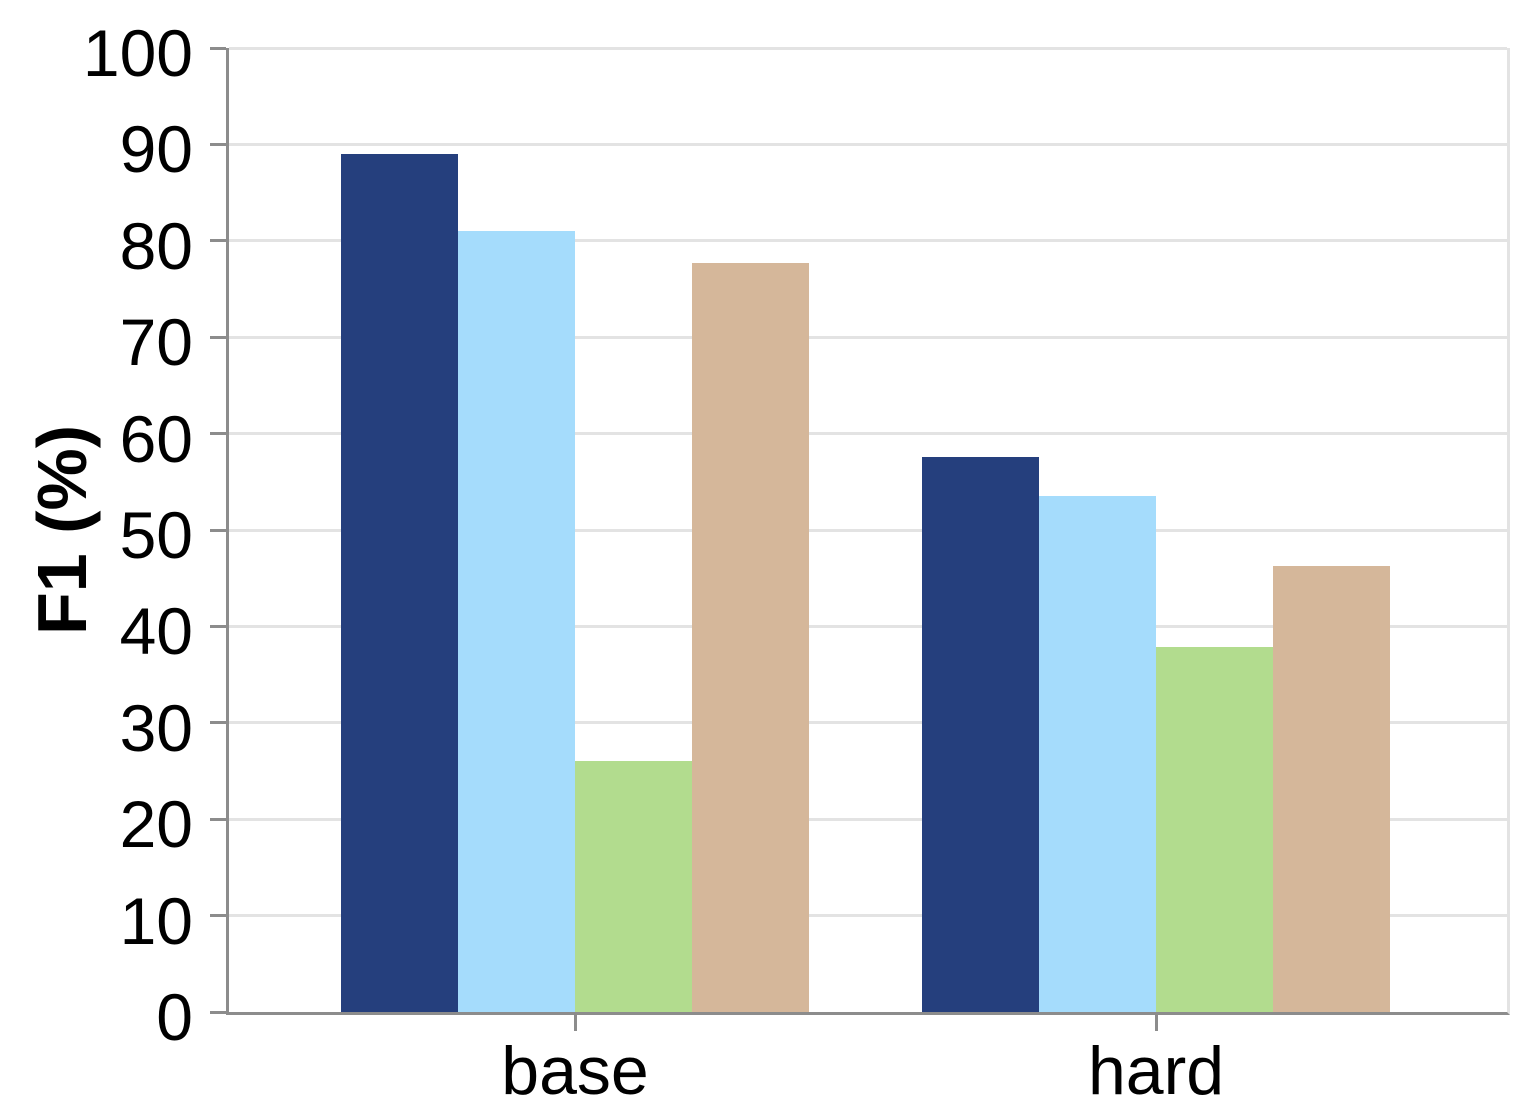 The width and height of the screenshot is (1522, 1112). Describe the element at coordinates (156, 631) in the screenshot. I see `y-tick-label: 40` at that location.